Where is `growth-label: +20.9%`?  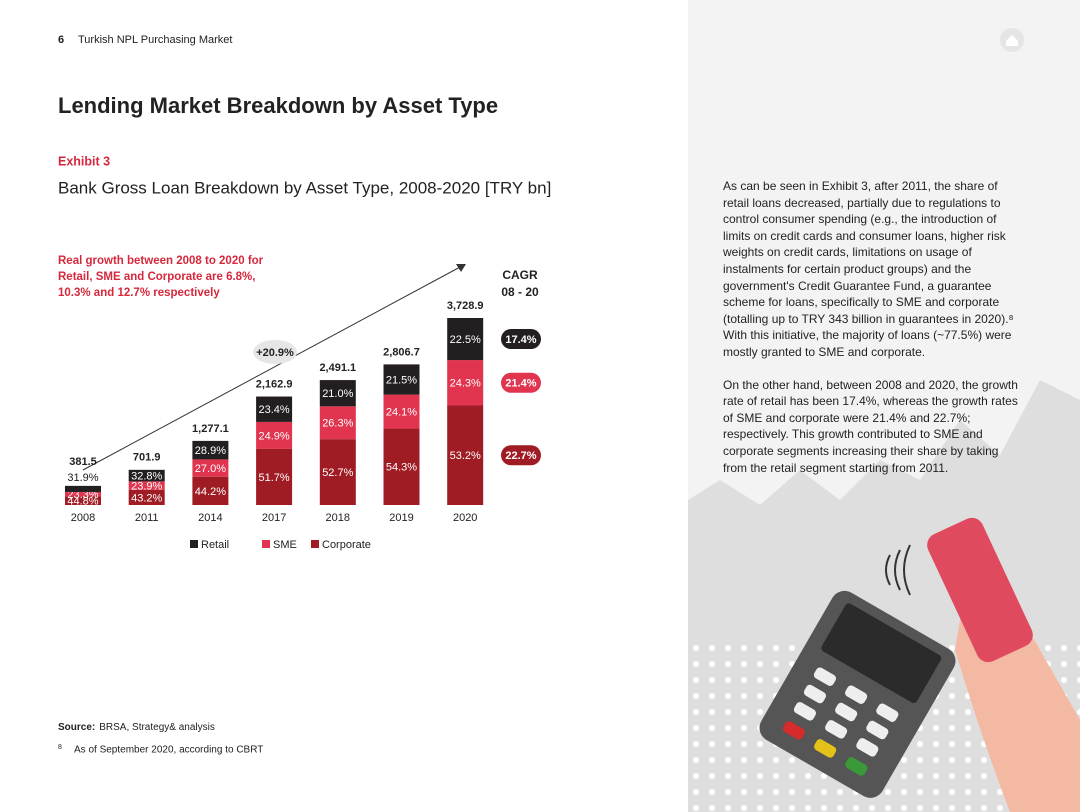 growth-label: +20.9% is located at coordinates (275, 353).